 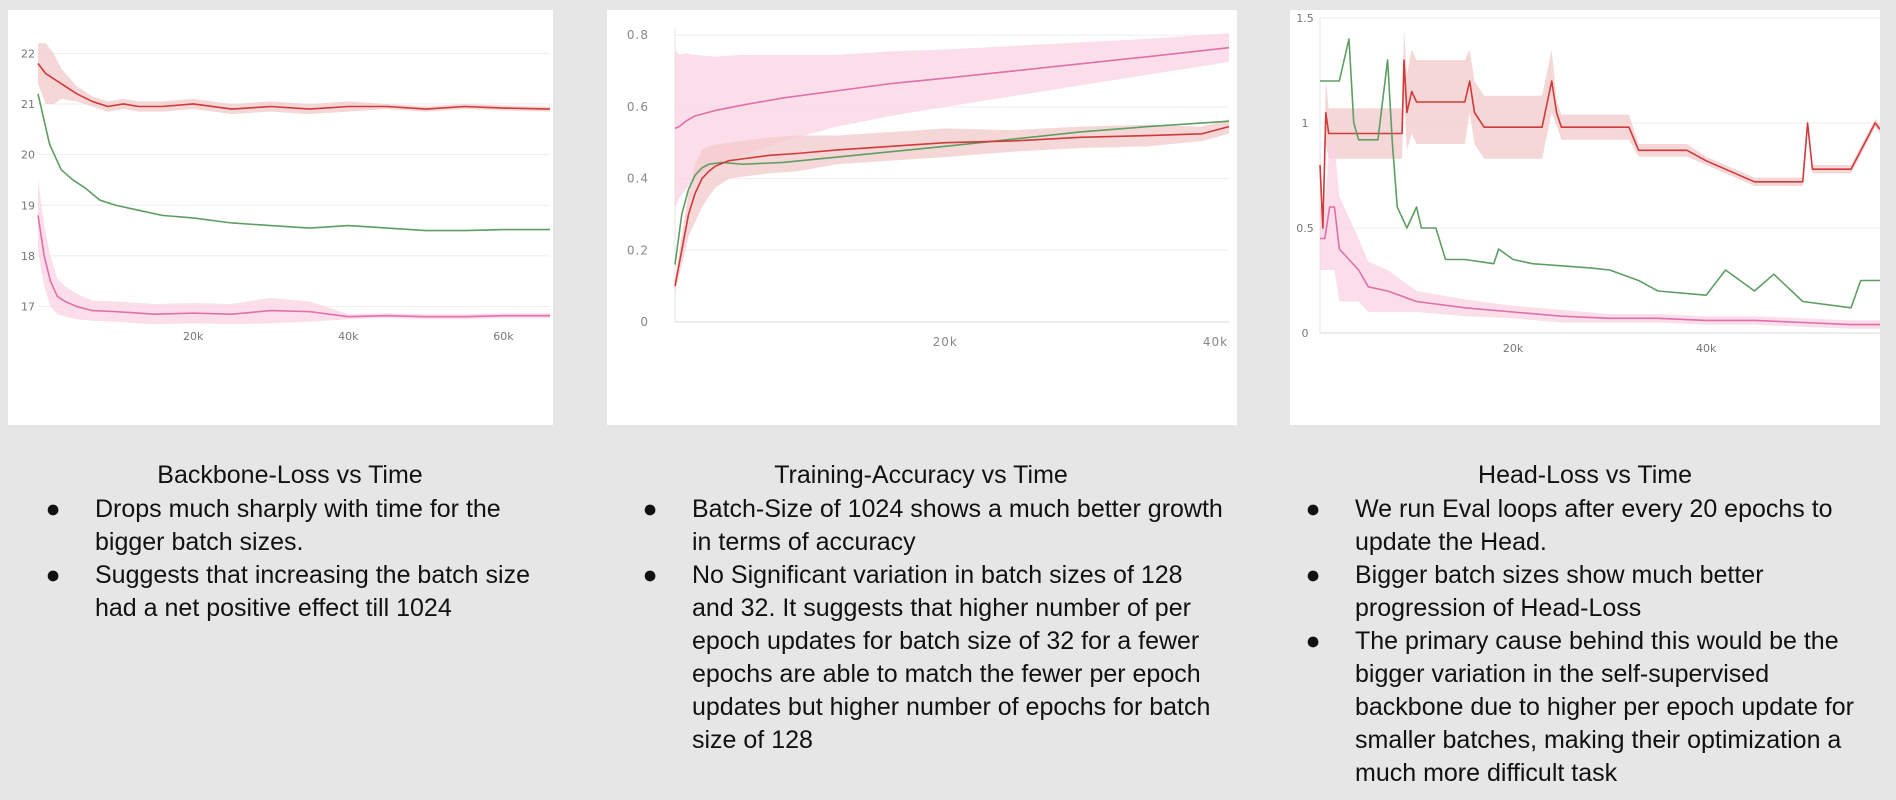 What do you see at coordinates (503, 336) in the screenshot?
I see `x-tick-label: 60k` at bounding box center [503, 336].